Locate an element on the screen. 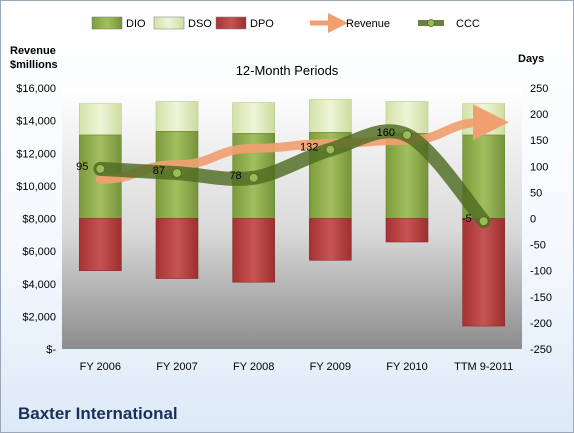  left-tick-label-6: $12,000 is located at coordinates (36, 154).